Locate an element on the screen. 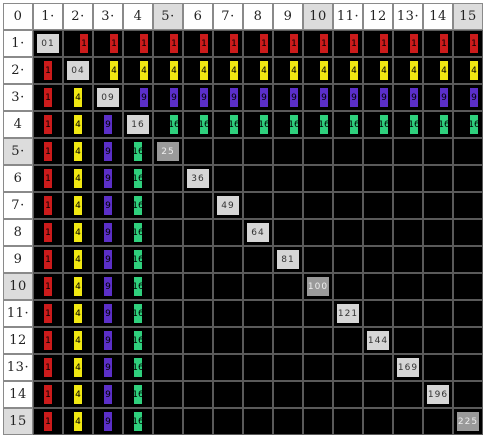  grid-cell: 01 is located at coordinates (48, 43).